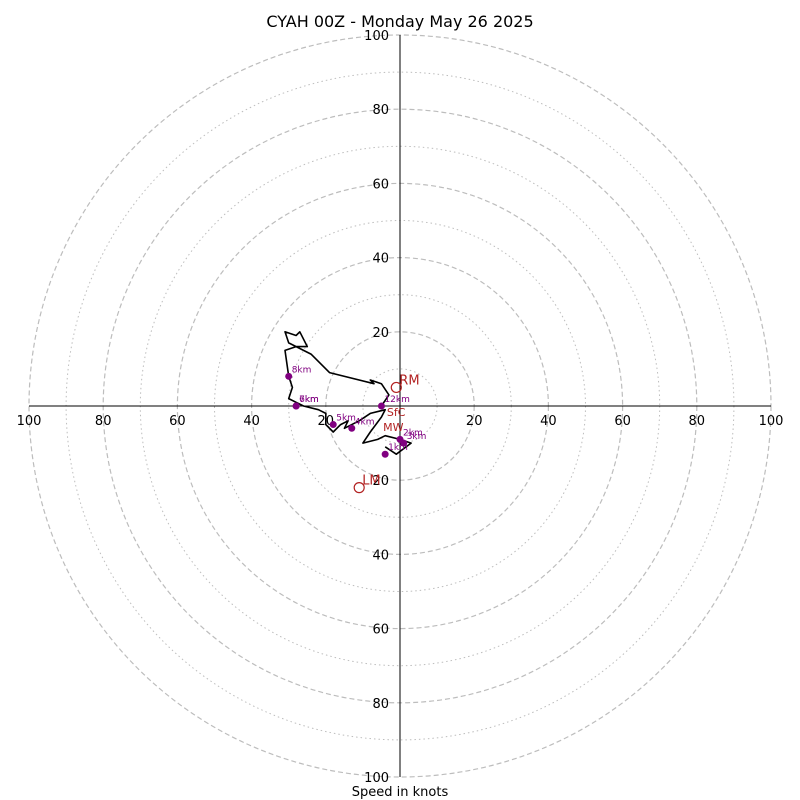 The width and height of the screenshot is (800, 800). Describe the element at coordinates (371, 481) in the screenshot. I see `storm-motion-lm-label: LM` at that location.